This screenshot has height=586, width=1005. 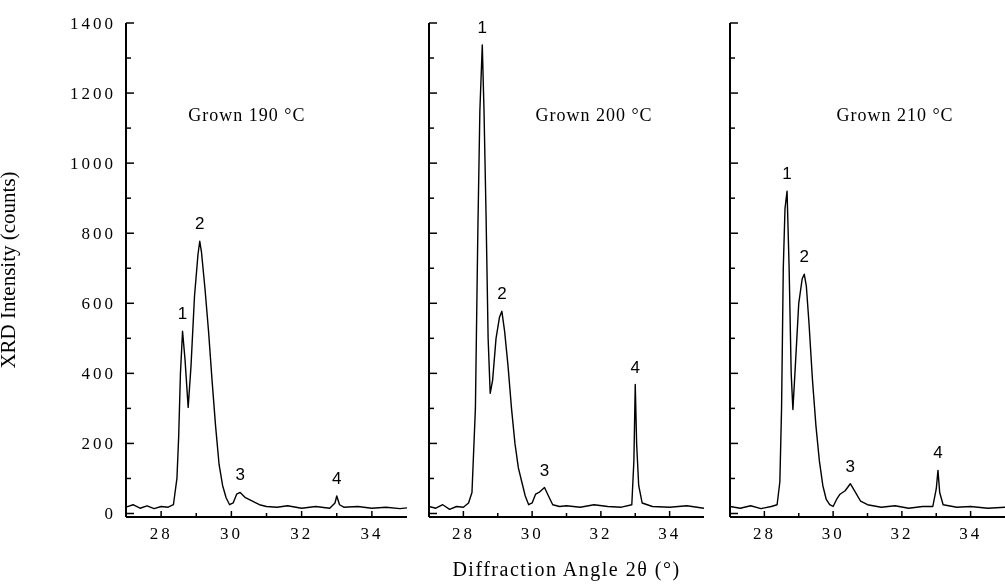 What do you see at coordinates (98, 444) in the screenshot?
I see `y-tick-label: 200` at bounding box center [98, 444].